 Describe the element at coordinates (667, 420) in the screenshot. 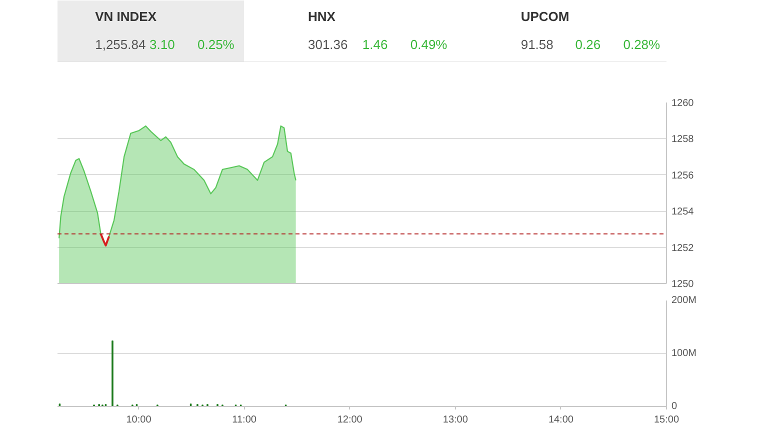

I see `x-tick-label: 15:00` at that location.